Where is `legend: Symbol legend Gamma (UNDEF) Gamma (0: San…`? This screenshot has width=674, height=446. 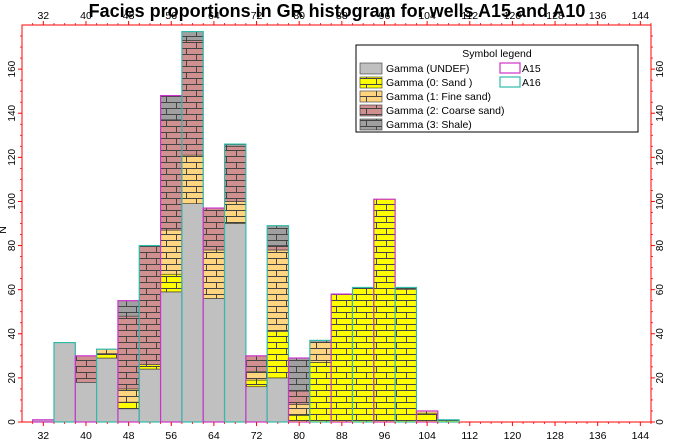
legend: Symbol legend Gamma (UNDEF) Gamma (0: San… is located at coordinates (497, 88).